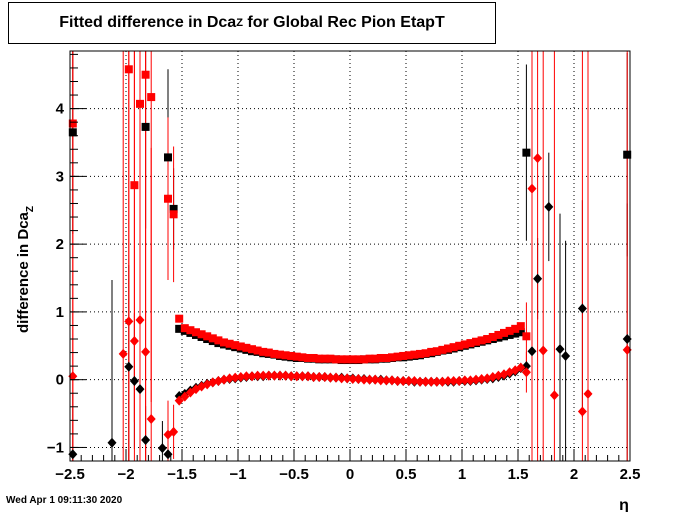  I want to click on y-tick-label: 1, so click(60, 312).